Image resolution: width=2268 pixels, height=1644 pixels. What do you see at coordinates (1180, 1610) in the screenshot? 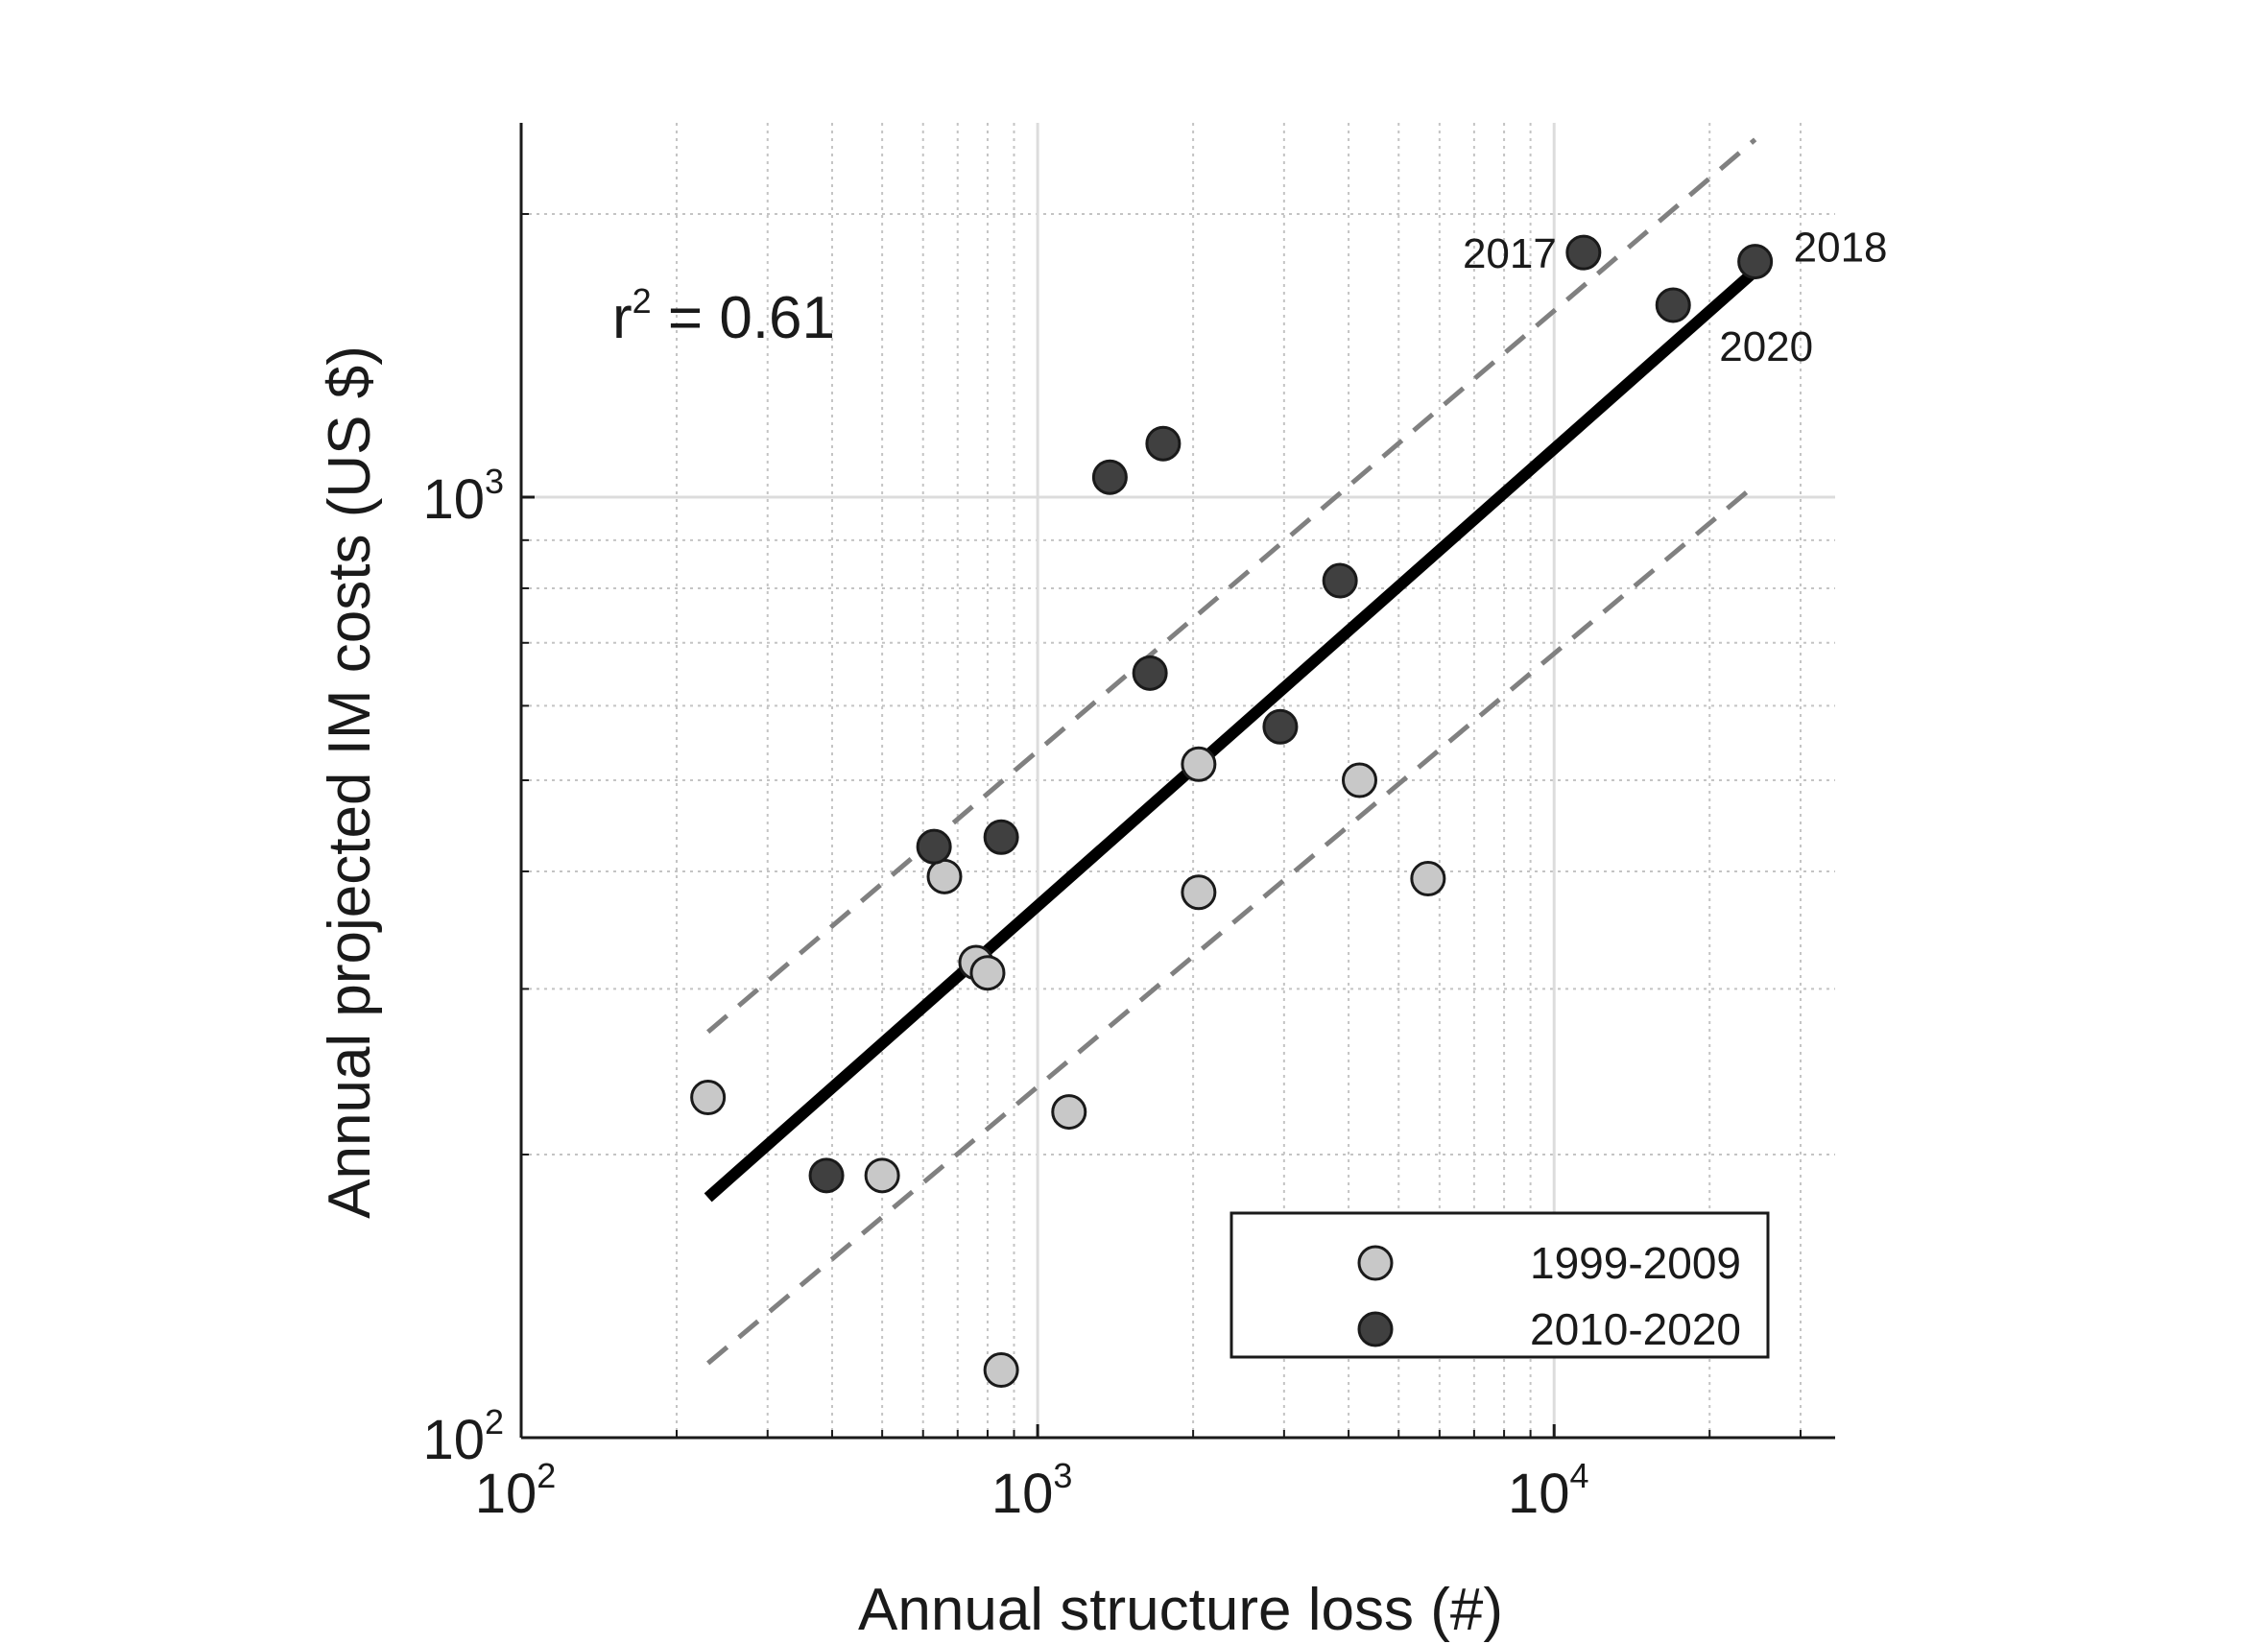
I see `x-axis-title: Annual structure loss (#)` at bounding box center [1180, 1610].